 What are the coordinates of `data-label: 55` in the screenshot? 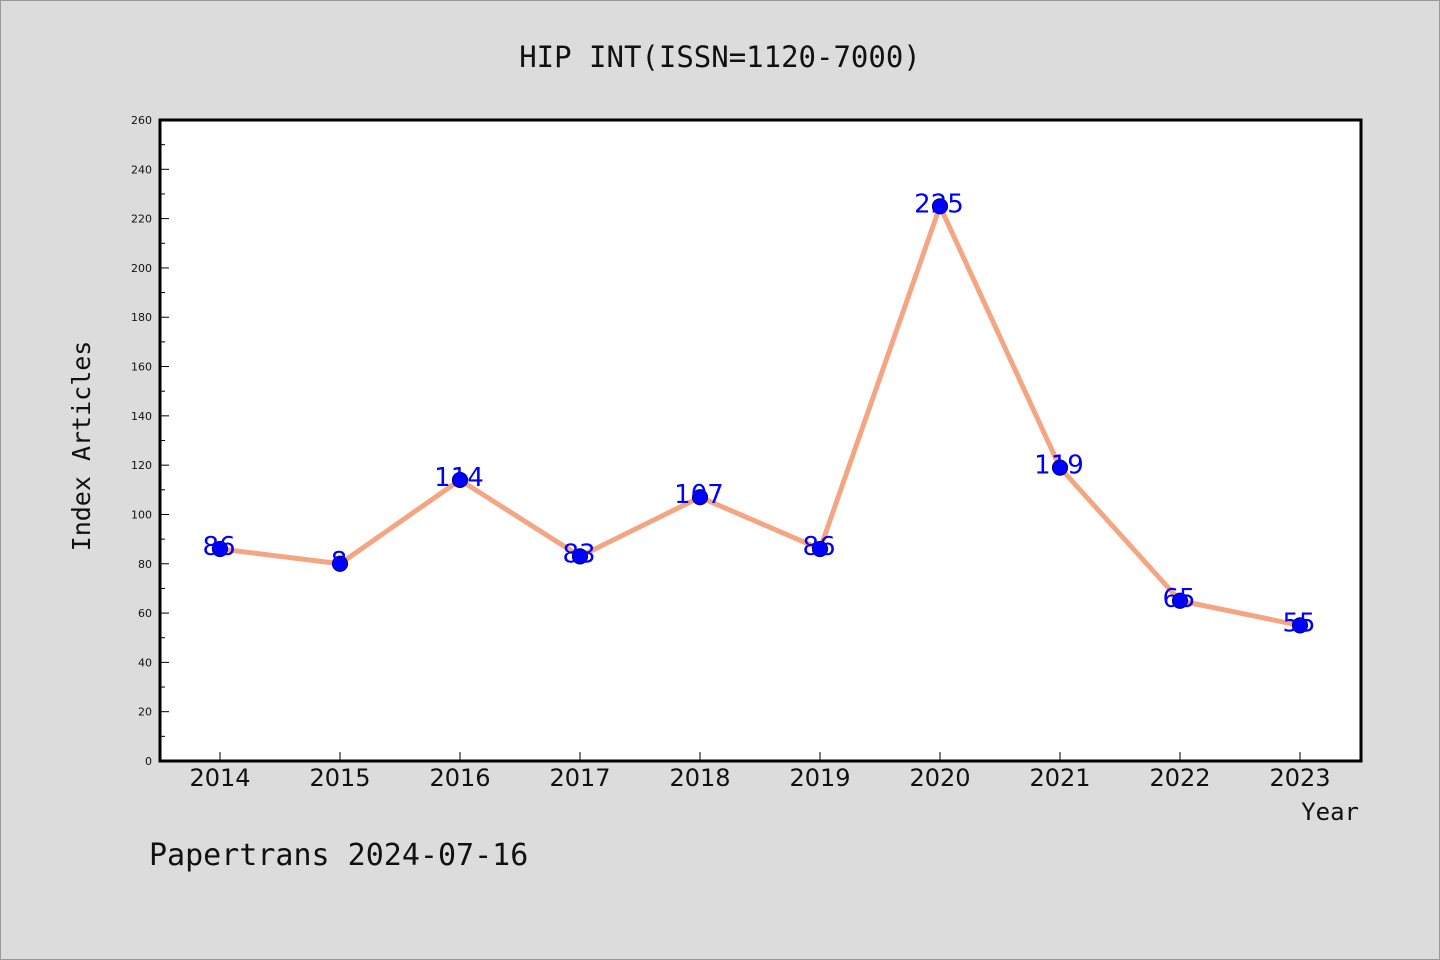 It's located at (1298, 623).